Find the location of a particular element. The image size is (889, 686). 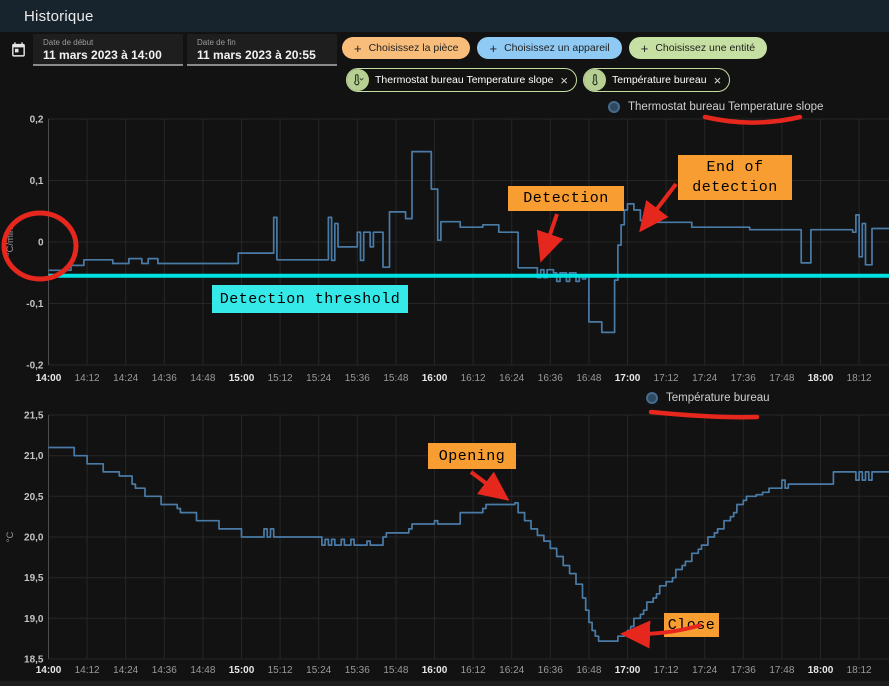

svg-text: 15:48 is located at coordinates (395, 378).